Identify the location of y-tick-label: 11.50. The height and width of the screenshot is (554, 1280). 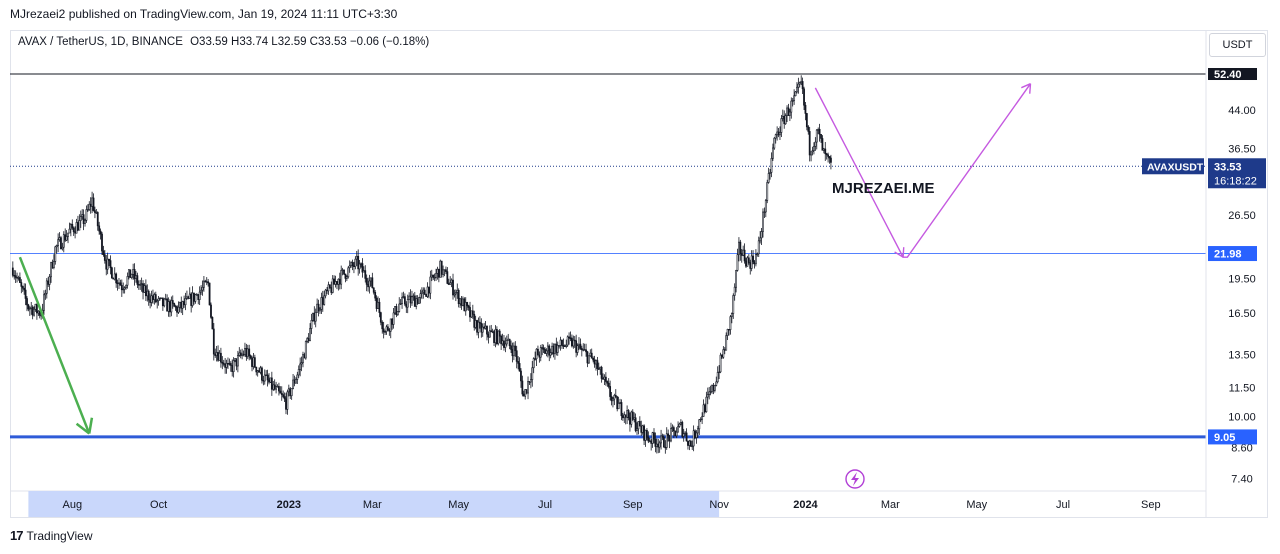
(1242, 388).